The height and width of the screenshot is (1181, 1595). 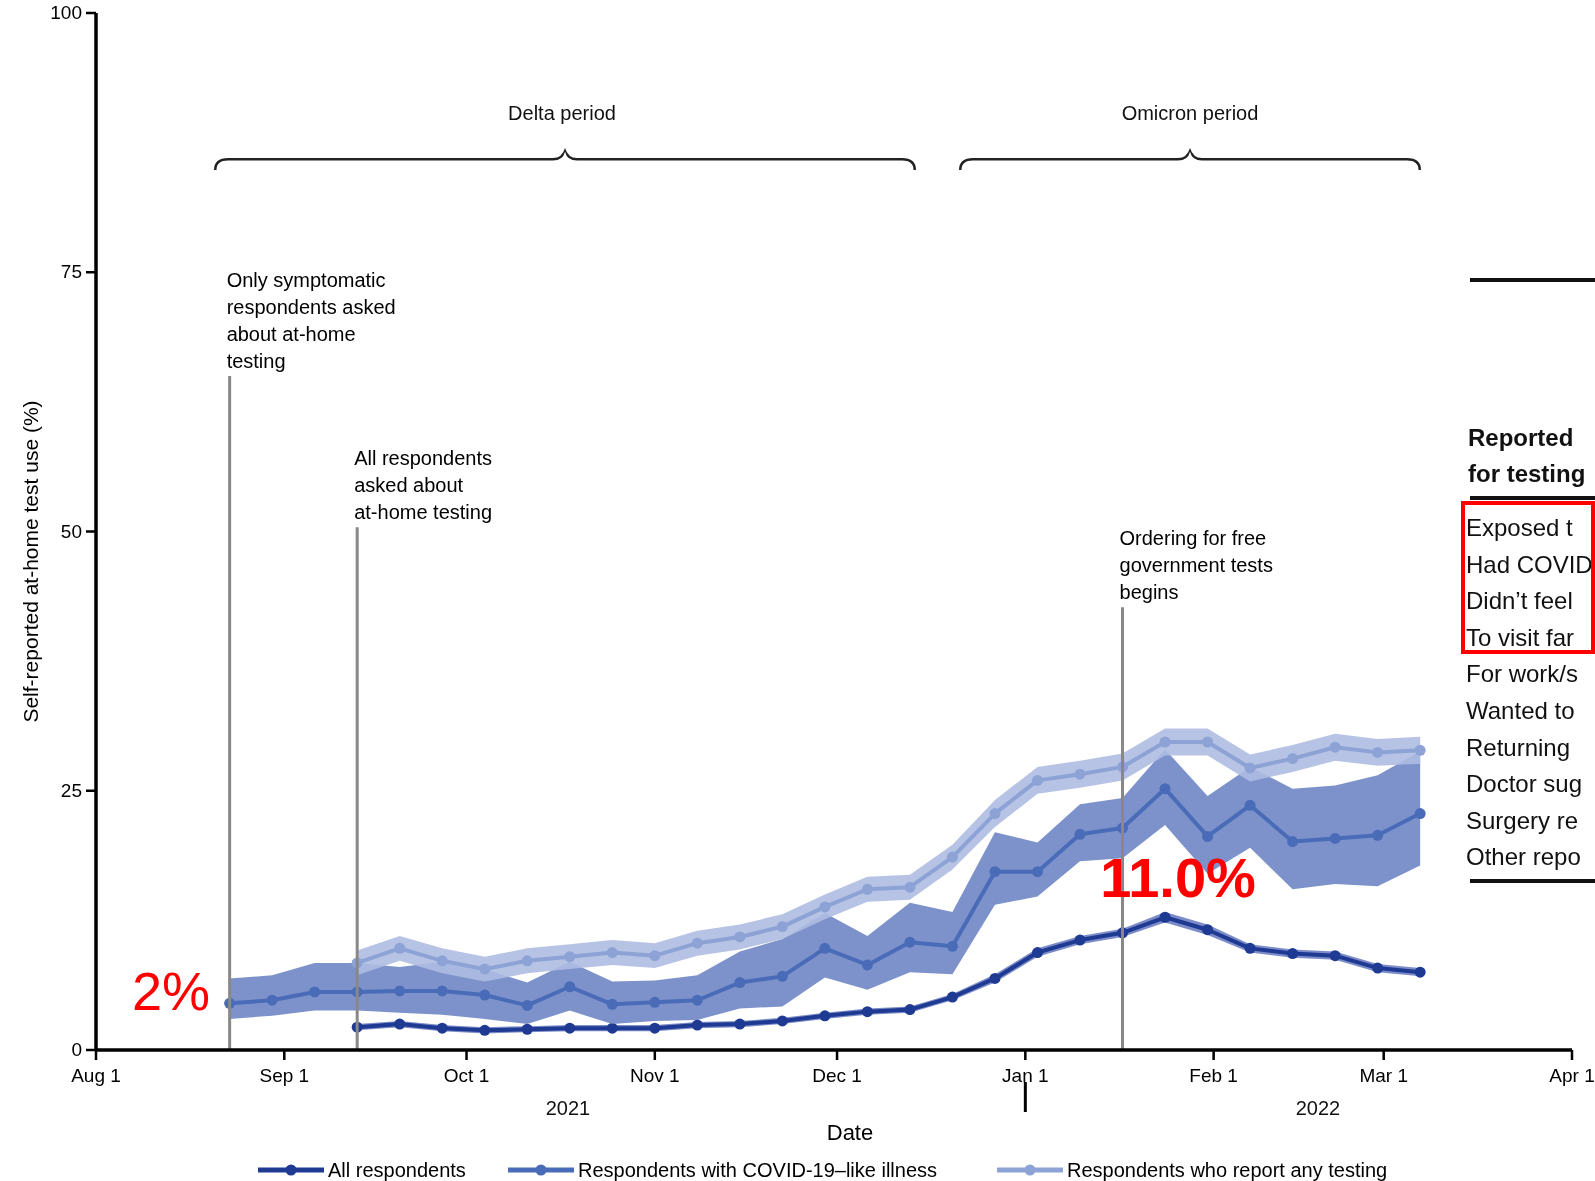 What do you see at coordinates (170, 991) in the screenshot?
I see `annotation: 2%` at bounding box center [170, 991].